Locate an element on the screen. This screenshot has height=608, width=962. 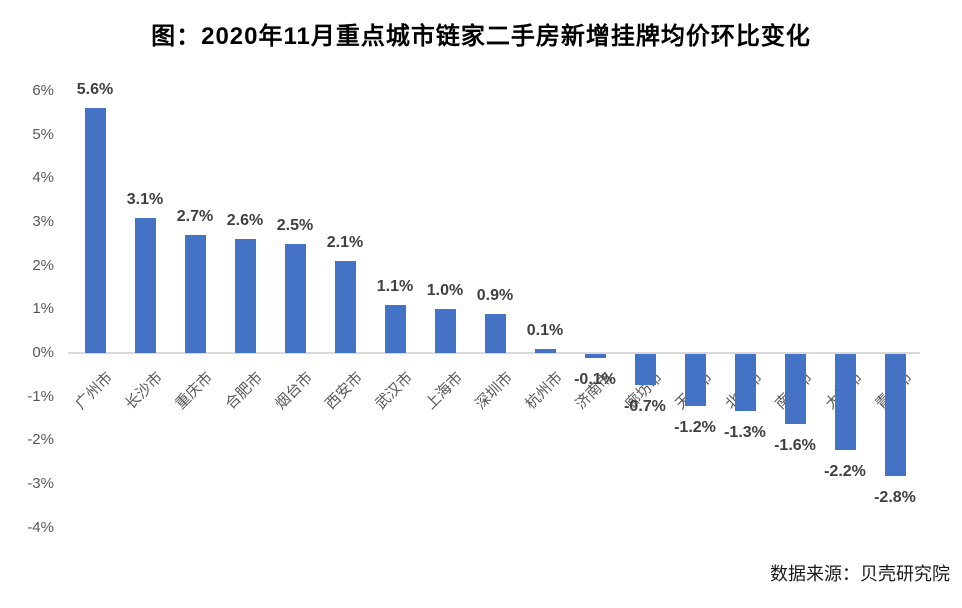
value-label: 2.6% is located at coordinates (245, 221).